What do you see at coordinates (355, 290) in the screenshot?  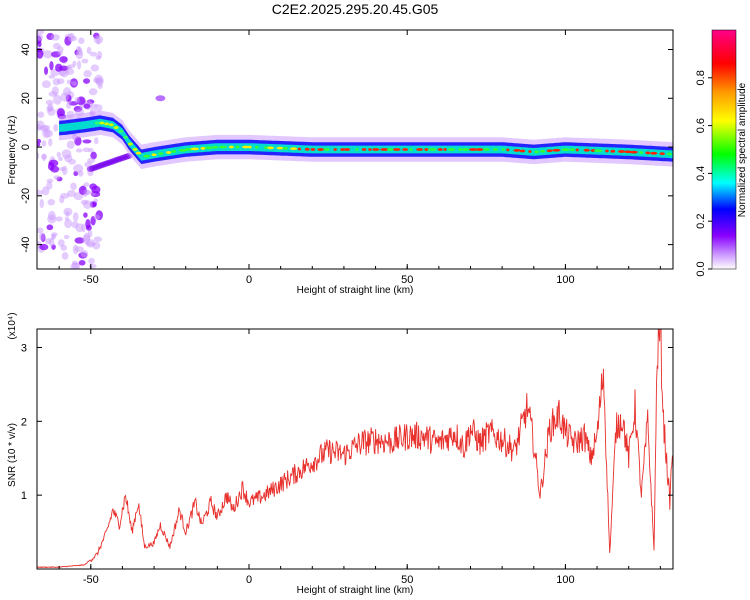 I see `spectrogram-x-label: Height of straight line (km)` at bounding box center [355, 290].